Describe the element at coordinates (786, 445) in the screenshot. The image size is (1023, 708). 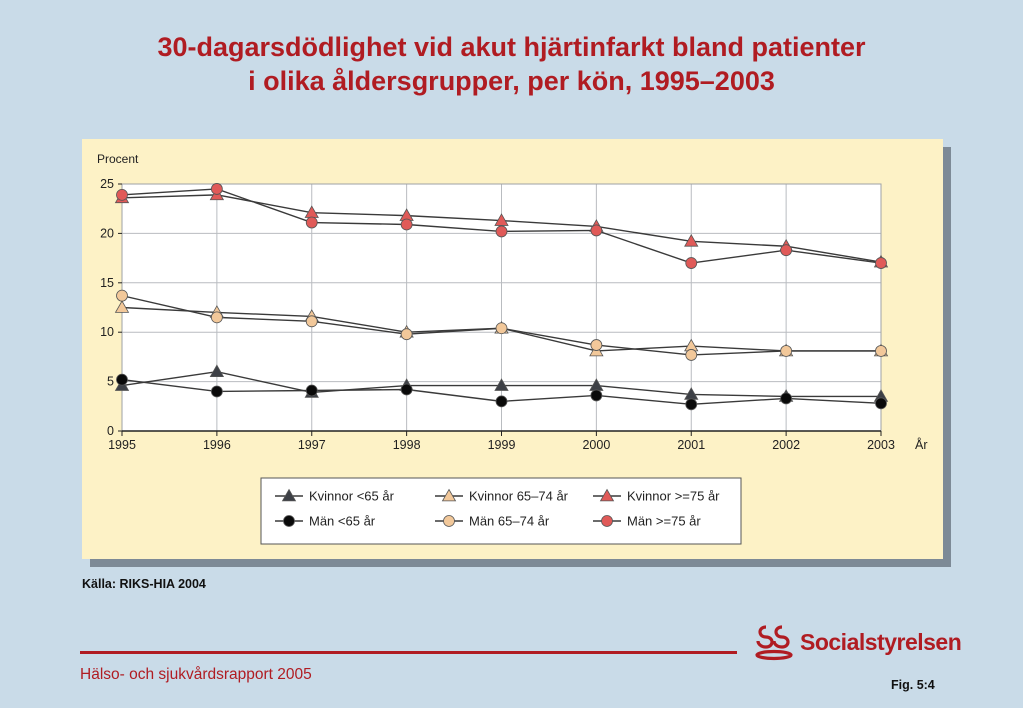
I see `x-tick-label: 2002` at that location.